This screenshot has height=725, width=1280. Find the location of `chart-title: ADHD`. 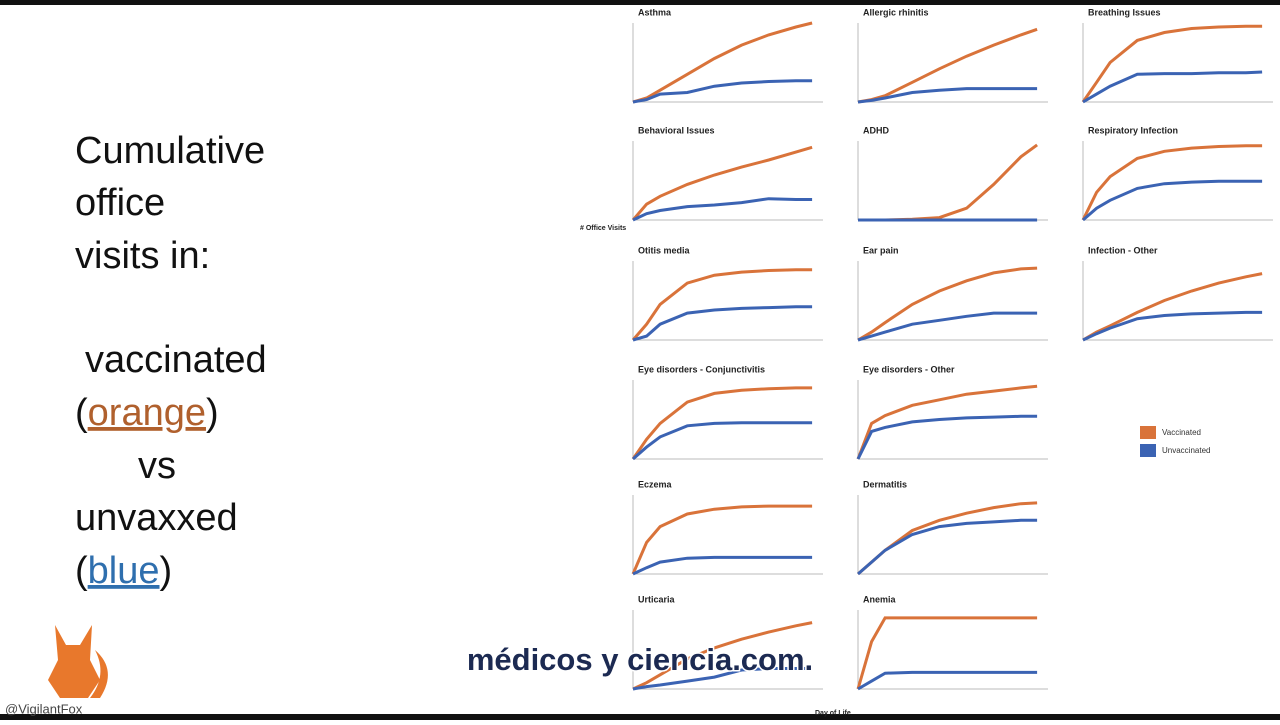

chart-title: ADHD is located at coordinates (876, 130).